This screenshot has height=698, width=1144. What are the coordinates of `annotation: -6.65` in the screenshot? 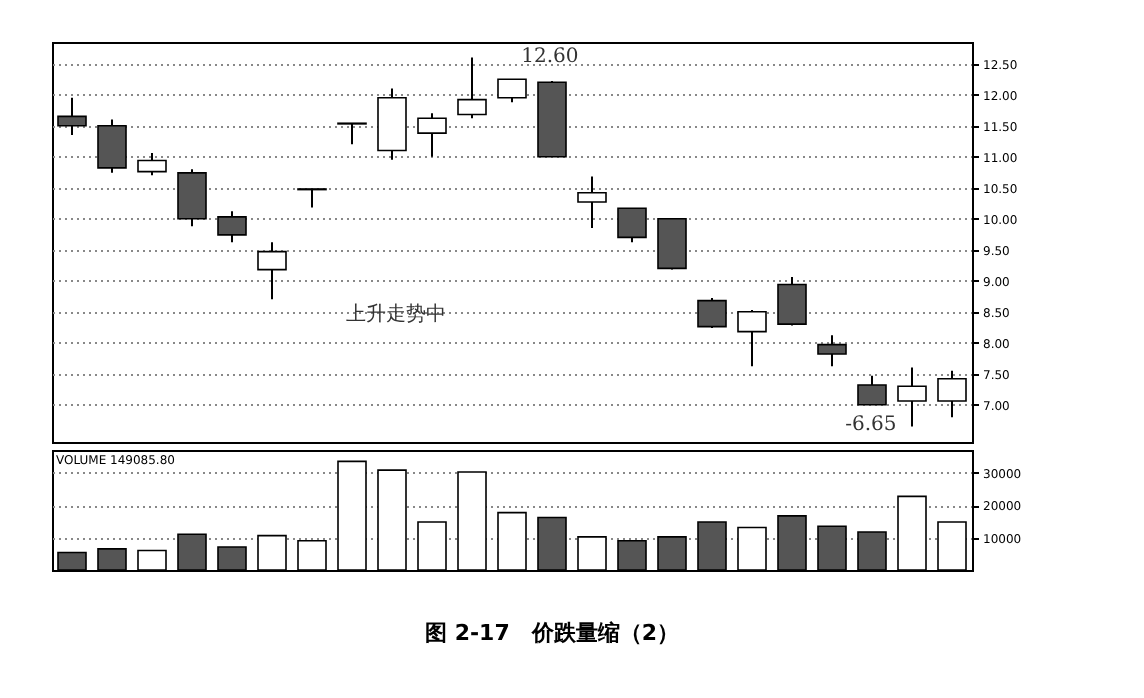 It's located at (871, 425).